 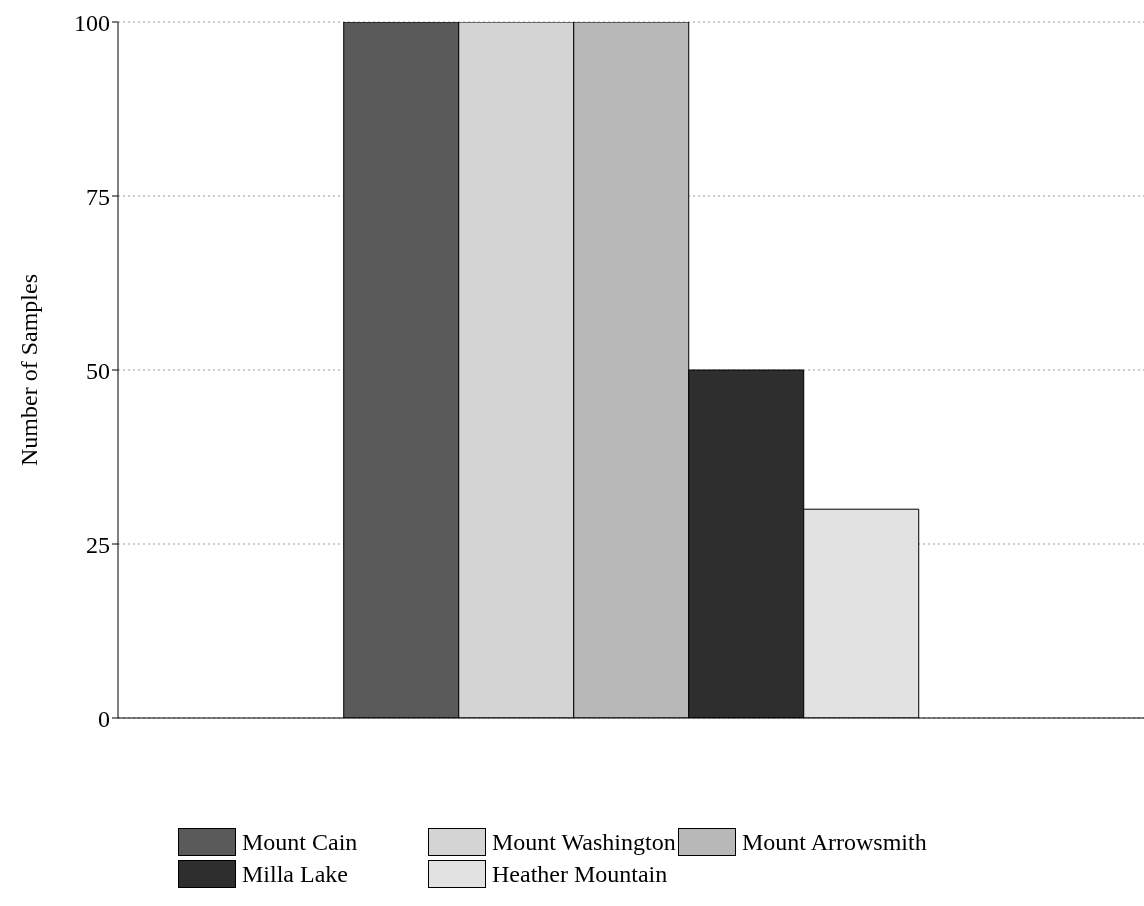 What do you see at coordinates (295, 874) in the screenshot?
I see `legend-label: Milla Lake` at bounding box center [295, 874].